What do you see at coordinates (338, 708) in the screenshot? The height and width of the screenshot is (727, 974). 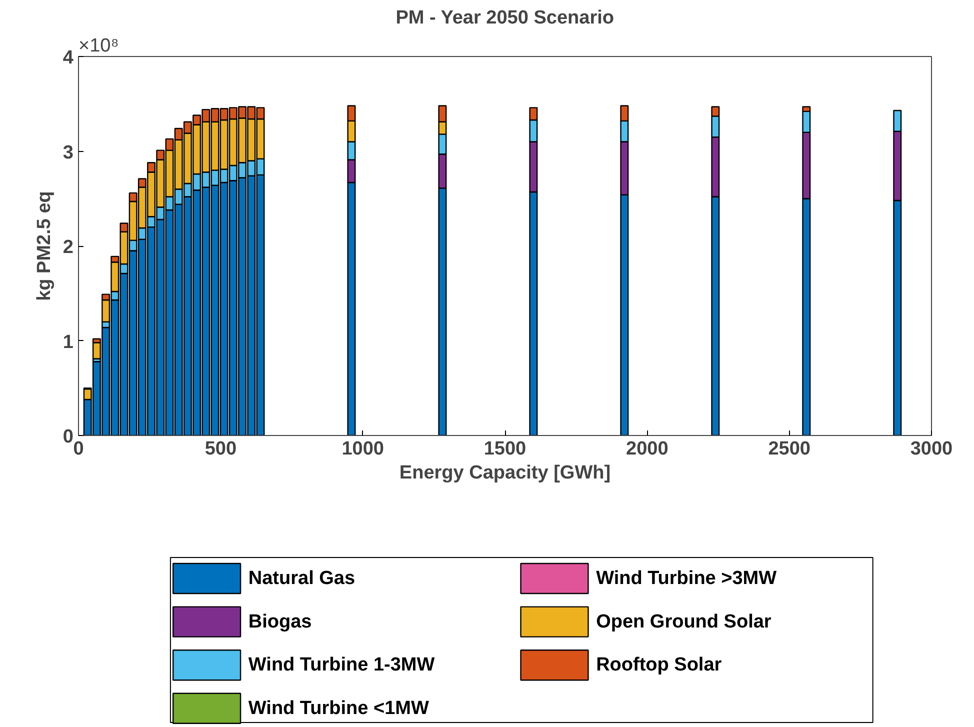 I see `legend-label: Wind Turbine <1MW` at bounding box center [338, 708].